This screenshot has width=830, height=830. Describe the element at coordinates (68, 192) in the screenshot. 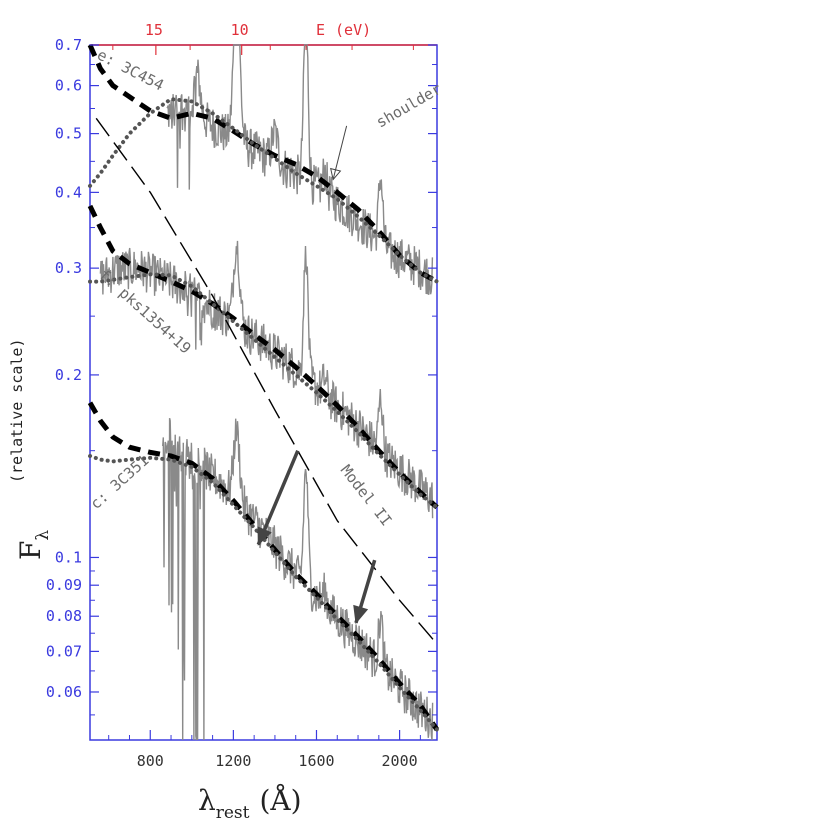

I see `y-tick-label: 0.4` at that location.